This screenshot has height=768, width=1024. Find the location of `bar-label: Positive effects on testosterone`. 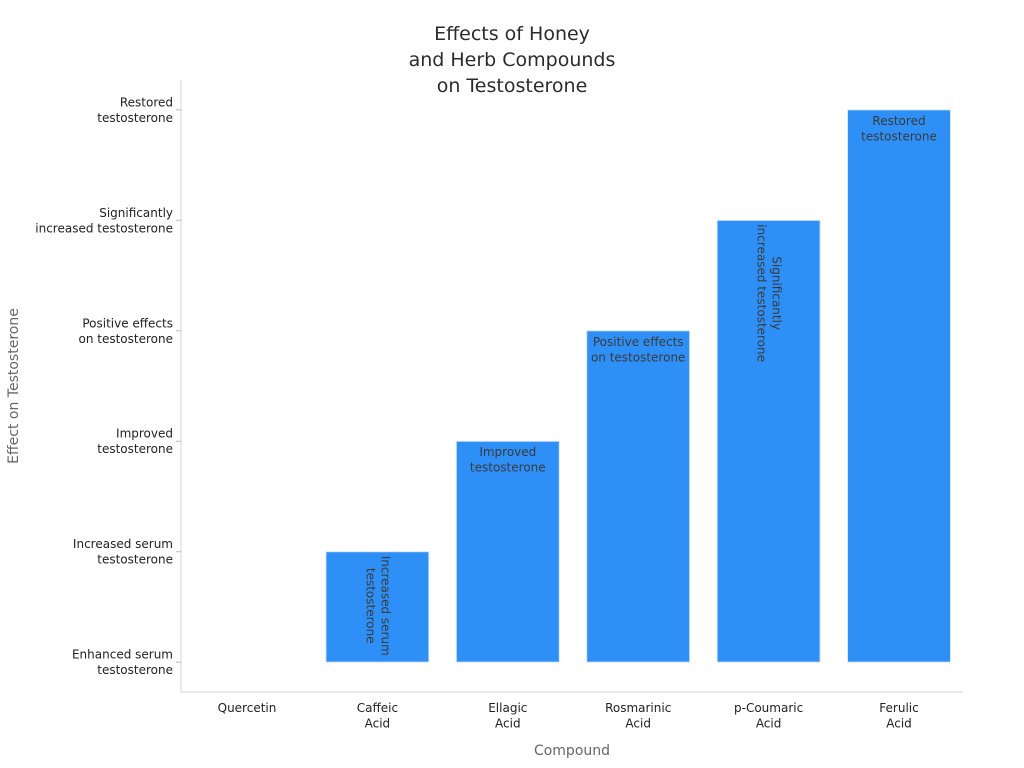

bar-label: Positive effects on testosterone is located at coordinates (638, 350).